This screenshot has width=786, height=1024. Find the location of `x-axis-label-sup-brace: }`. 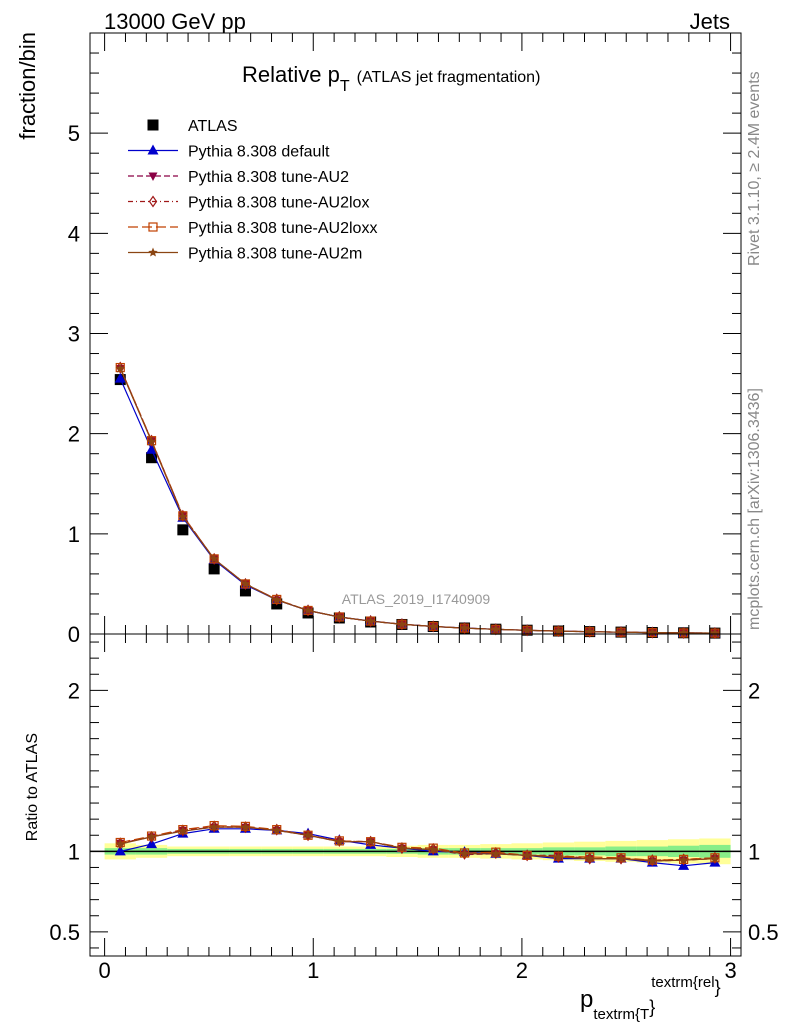

x-axis-label-sup-brace: } is located at coordinates (718, 987).